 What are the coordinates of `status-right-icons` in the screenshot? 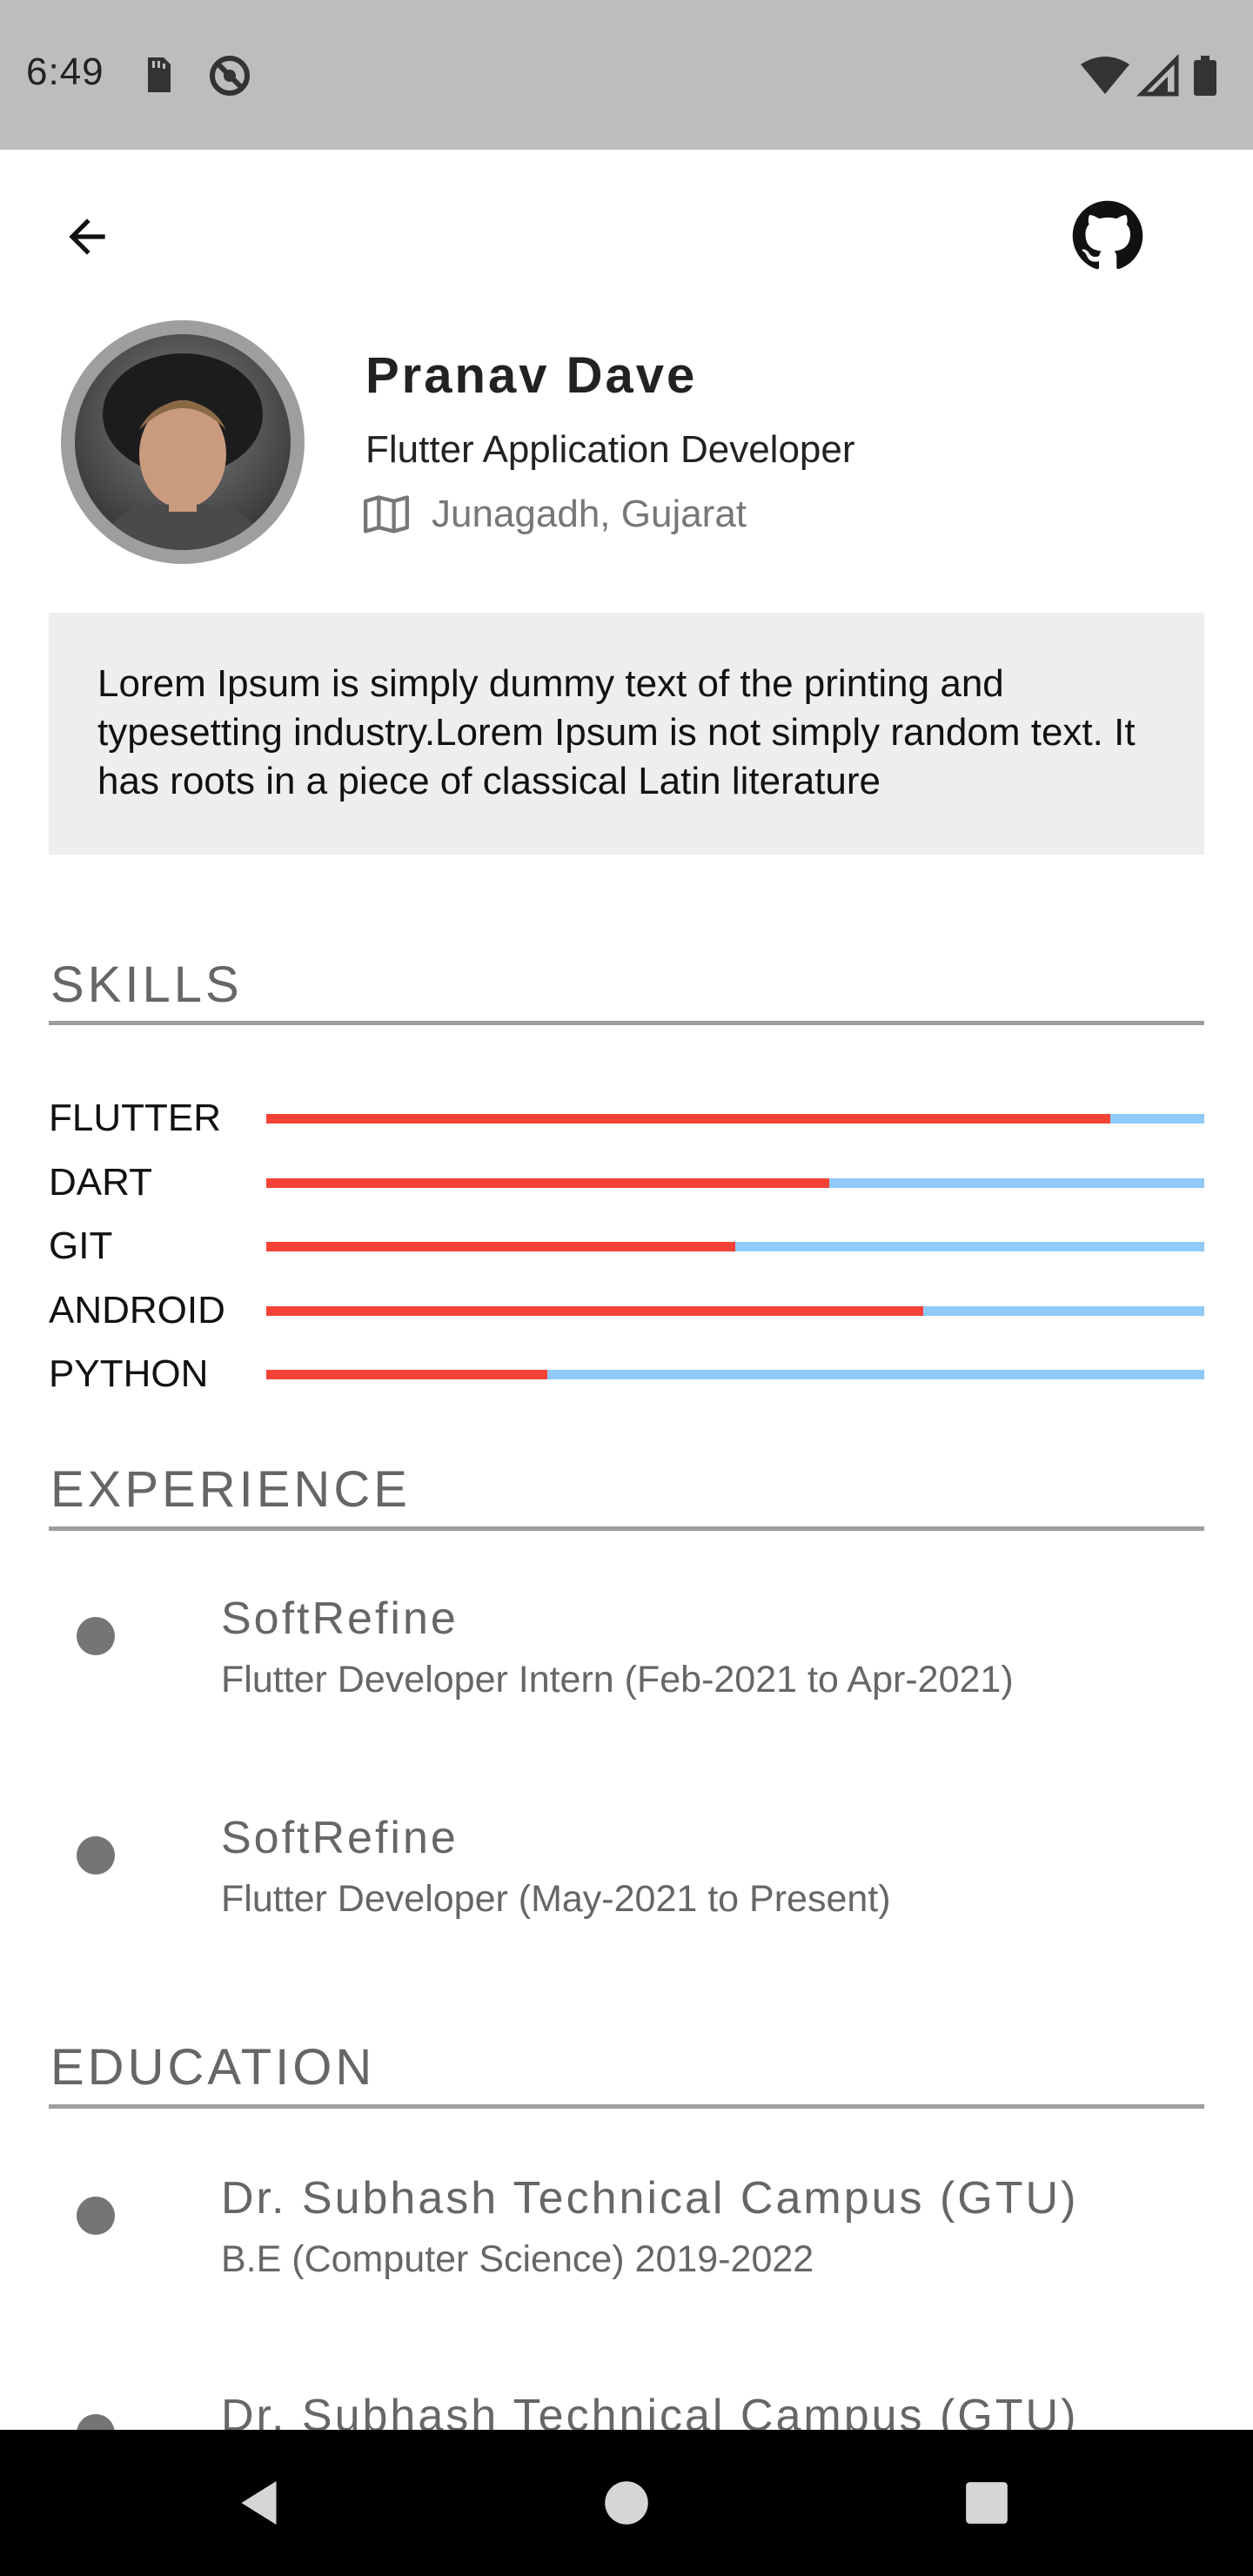 It's located at (1148, 75).